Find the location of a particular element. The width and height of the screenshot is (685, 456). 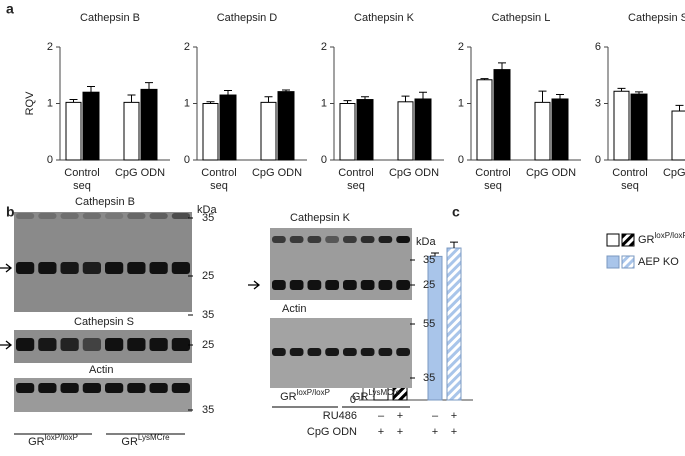

strip-label: Actin is located at coordinates (101, 370).